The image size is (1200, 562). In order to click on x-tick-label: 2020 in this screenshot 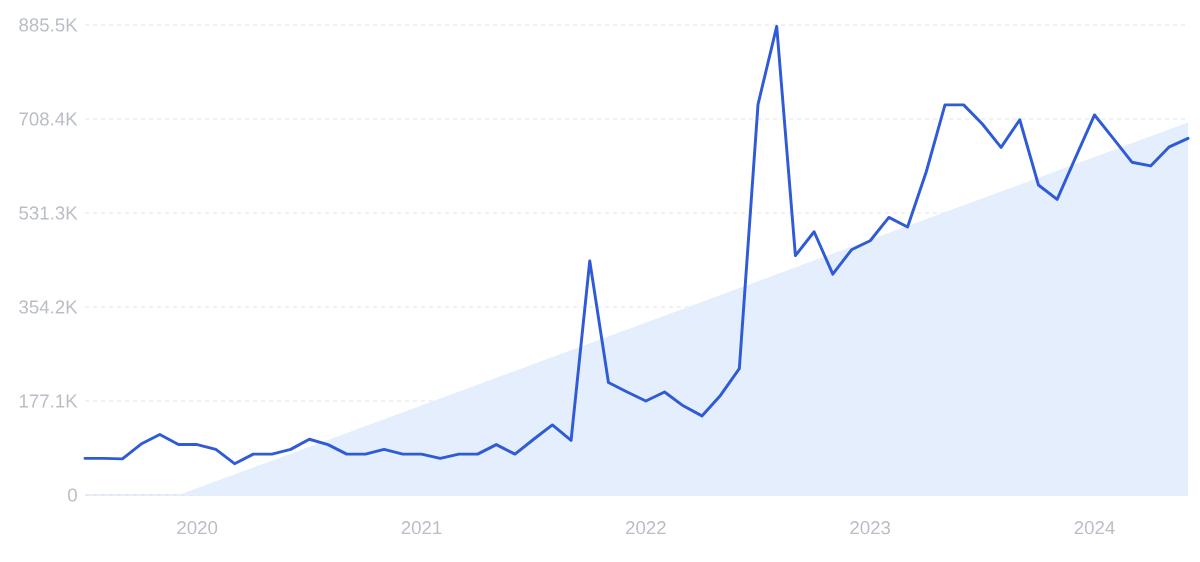, I will do `click(197, 528)`.